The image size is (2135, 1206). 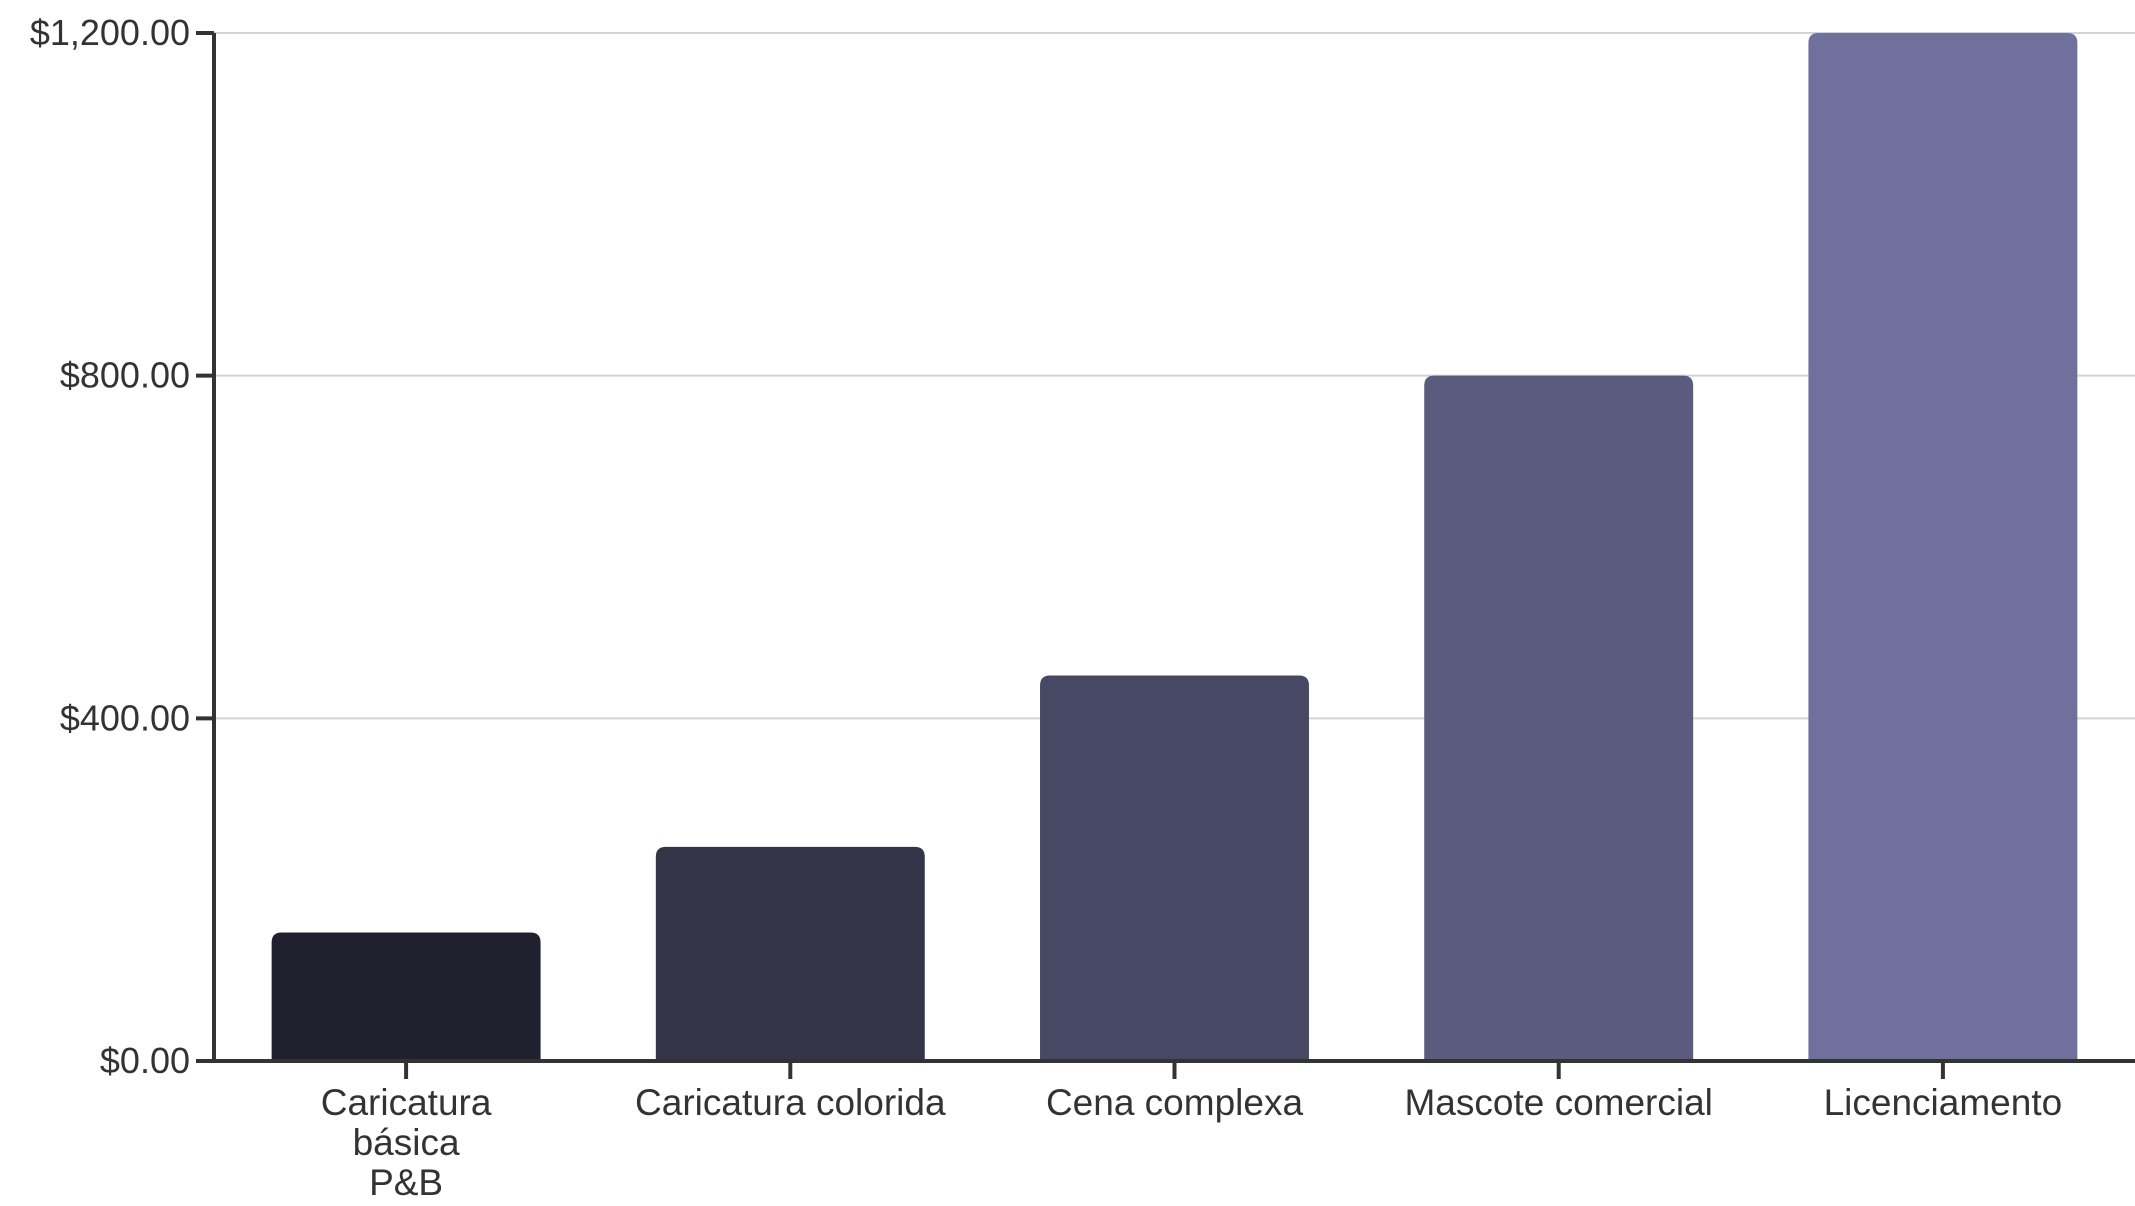 I want to click on x-tick-label: P&B, so click(x=406, y=1181).